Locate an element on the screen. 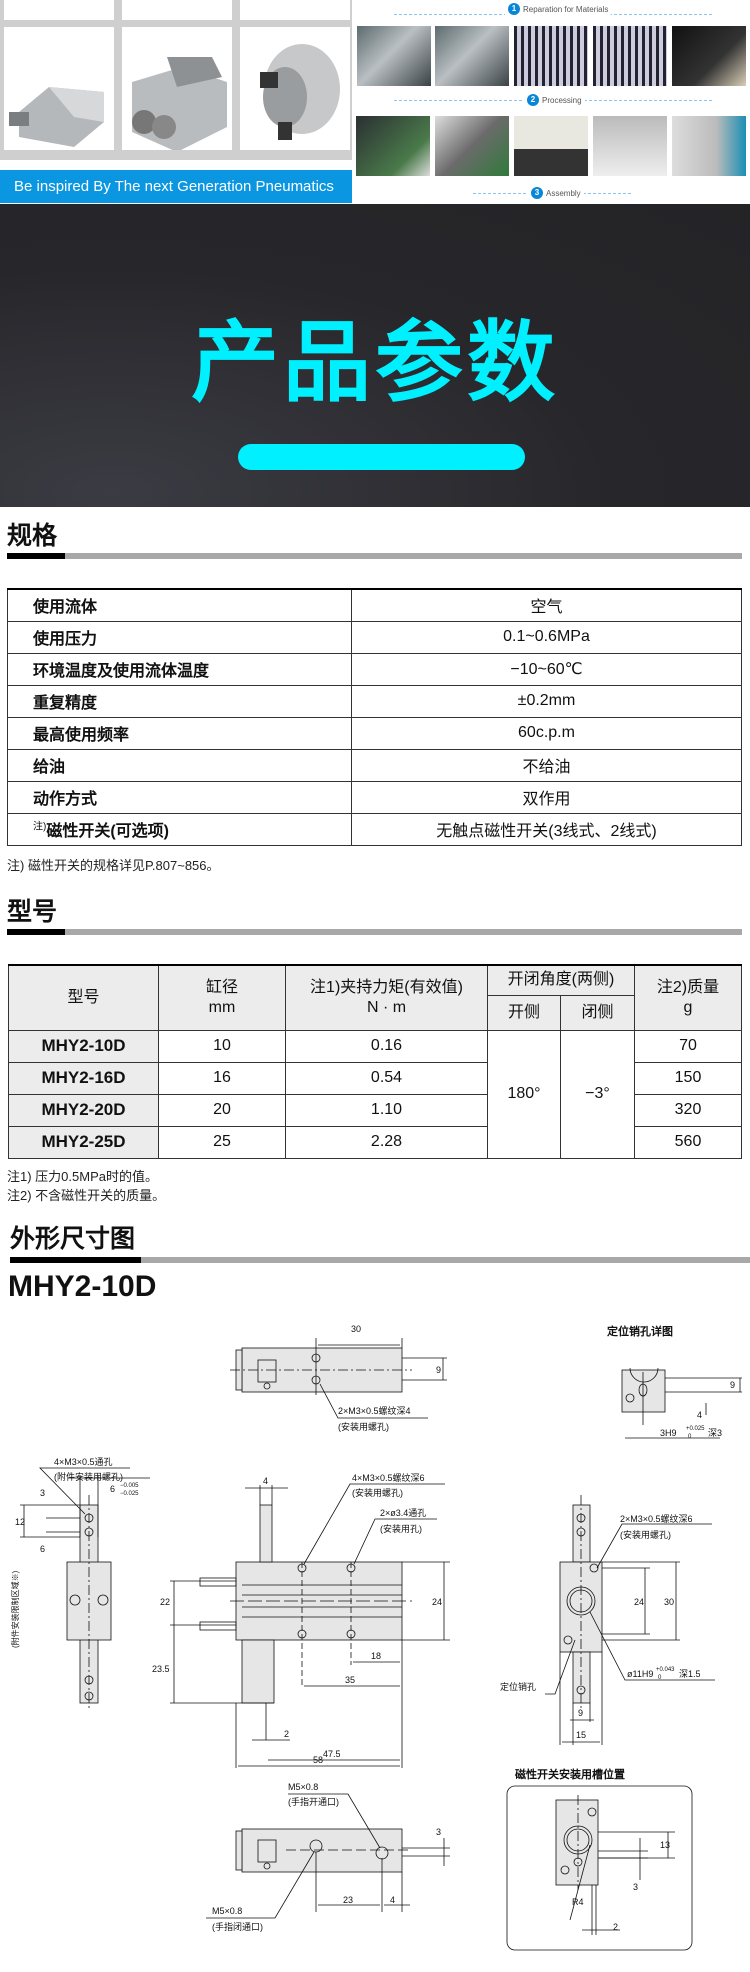  table-row: MHY2-16D 16 0.54 150 is located at coordinates (375, 1078).